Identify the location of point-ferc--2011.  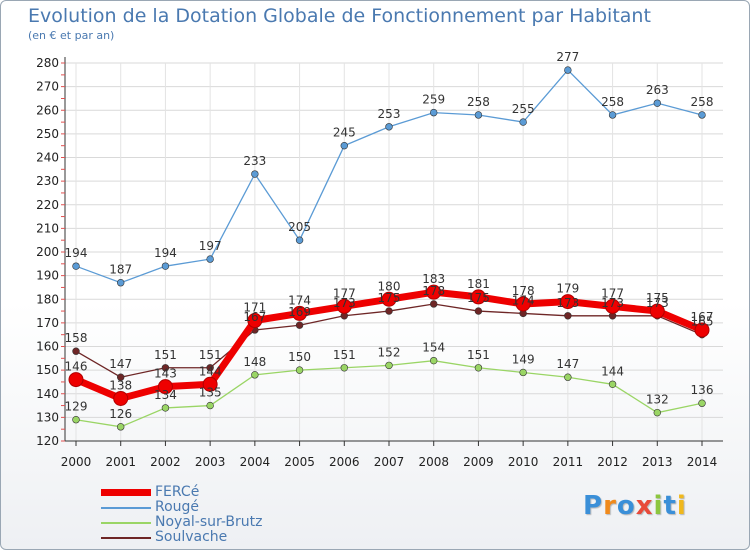
(568, 302).